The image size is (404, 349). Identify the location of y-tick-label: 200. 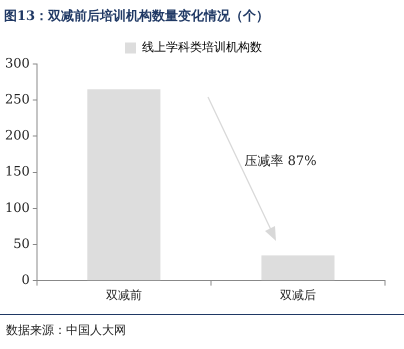
(17, 136).